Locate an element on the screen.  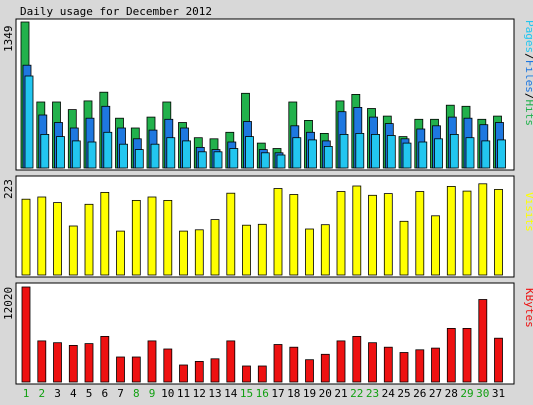
kbytes-ymax-label: 12020 is located at coordinates (8, 303).